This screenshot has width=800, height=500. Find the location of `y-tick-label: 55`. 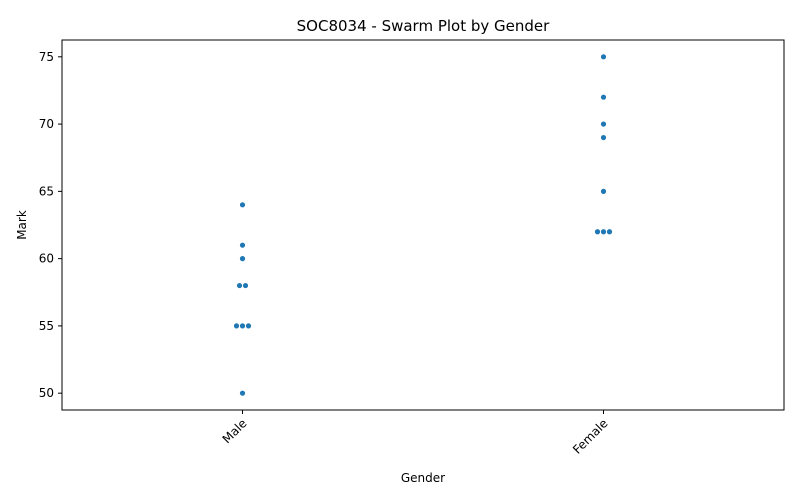

y-tick-label: 55 is located at coordinates (46, 326).